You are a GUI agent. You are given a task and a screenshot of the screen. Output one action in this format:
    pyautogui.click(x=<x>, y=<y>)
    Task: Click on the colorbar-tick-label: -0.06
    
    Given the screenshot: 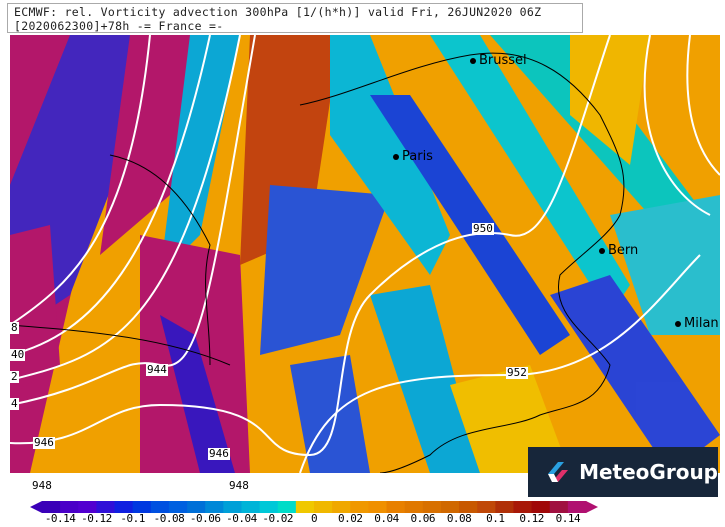 What is the action you would take?
    pyautogui.click(x=205, y=518)
    